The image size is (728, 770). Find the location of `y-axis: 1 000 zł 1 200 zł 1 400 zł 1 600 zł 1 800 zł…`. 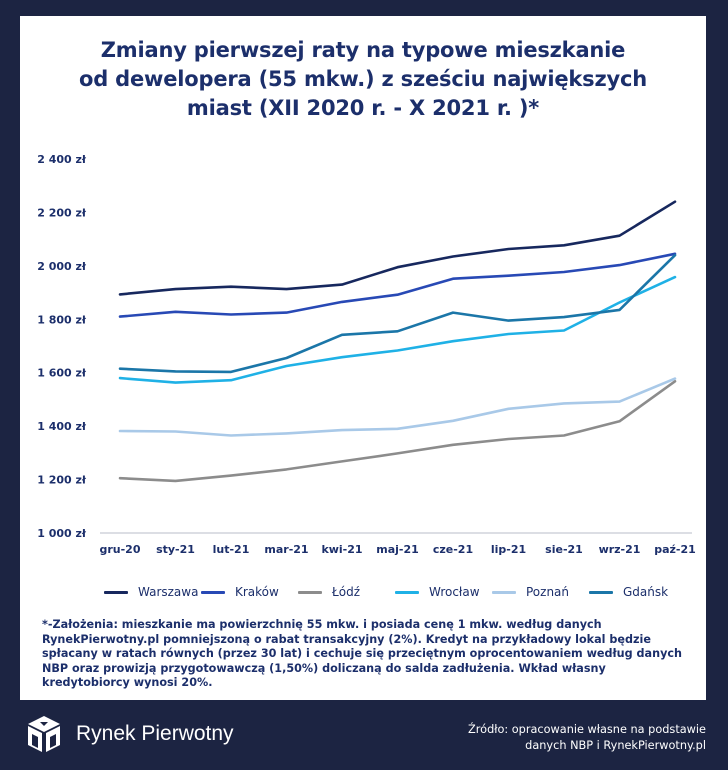

y-axis: 1 000 zł 1 200 zł 1 400 zł 1 600 zł 1 800 zł… is located at coordinates (62, 346).